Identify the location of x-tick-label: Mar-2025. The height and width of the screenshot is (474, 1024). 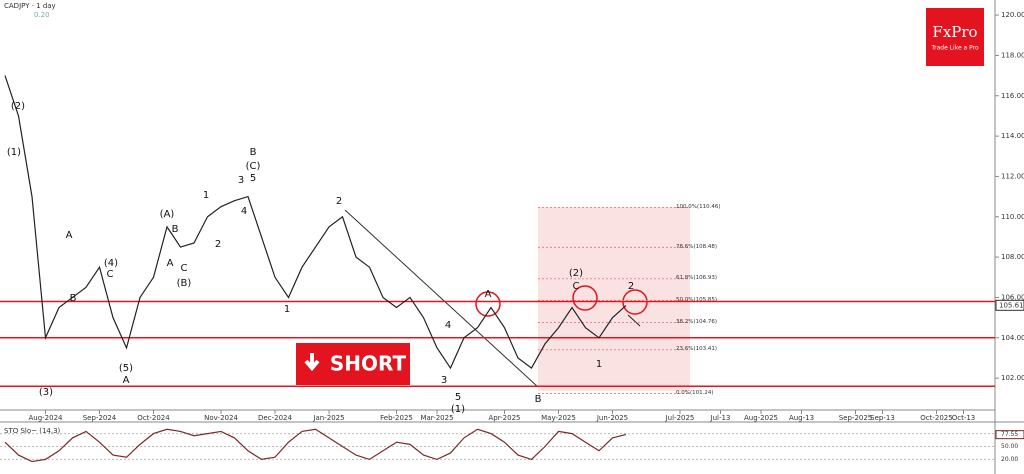
(436, 418).